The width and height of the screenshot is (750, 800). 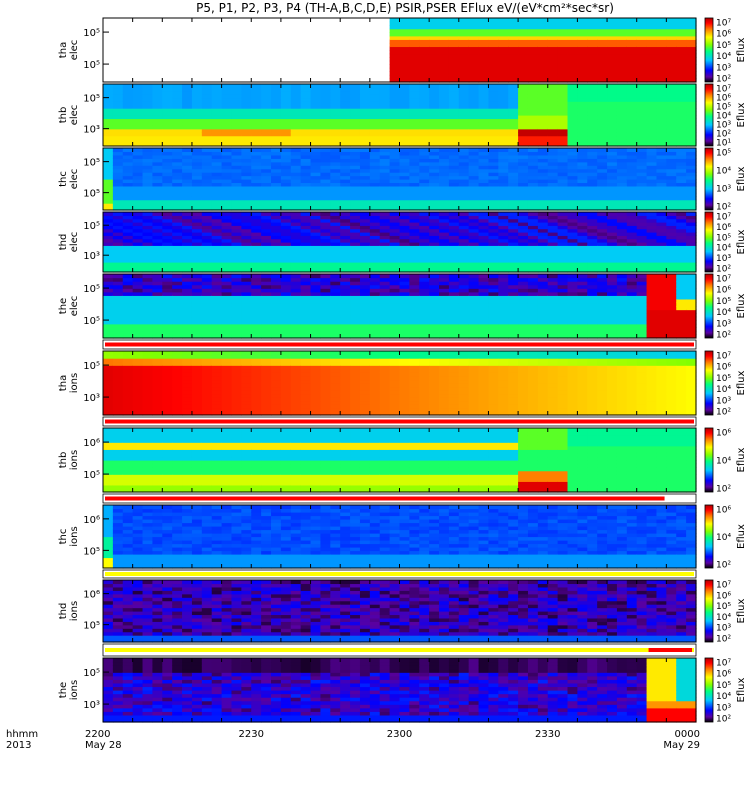 I want to click on colorbar-tick-label: 10⁷, so click(x=723, y=24).